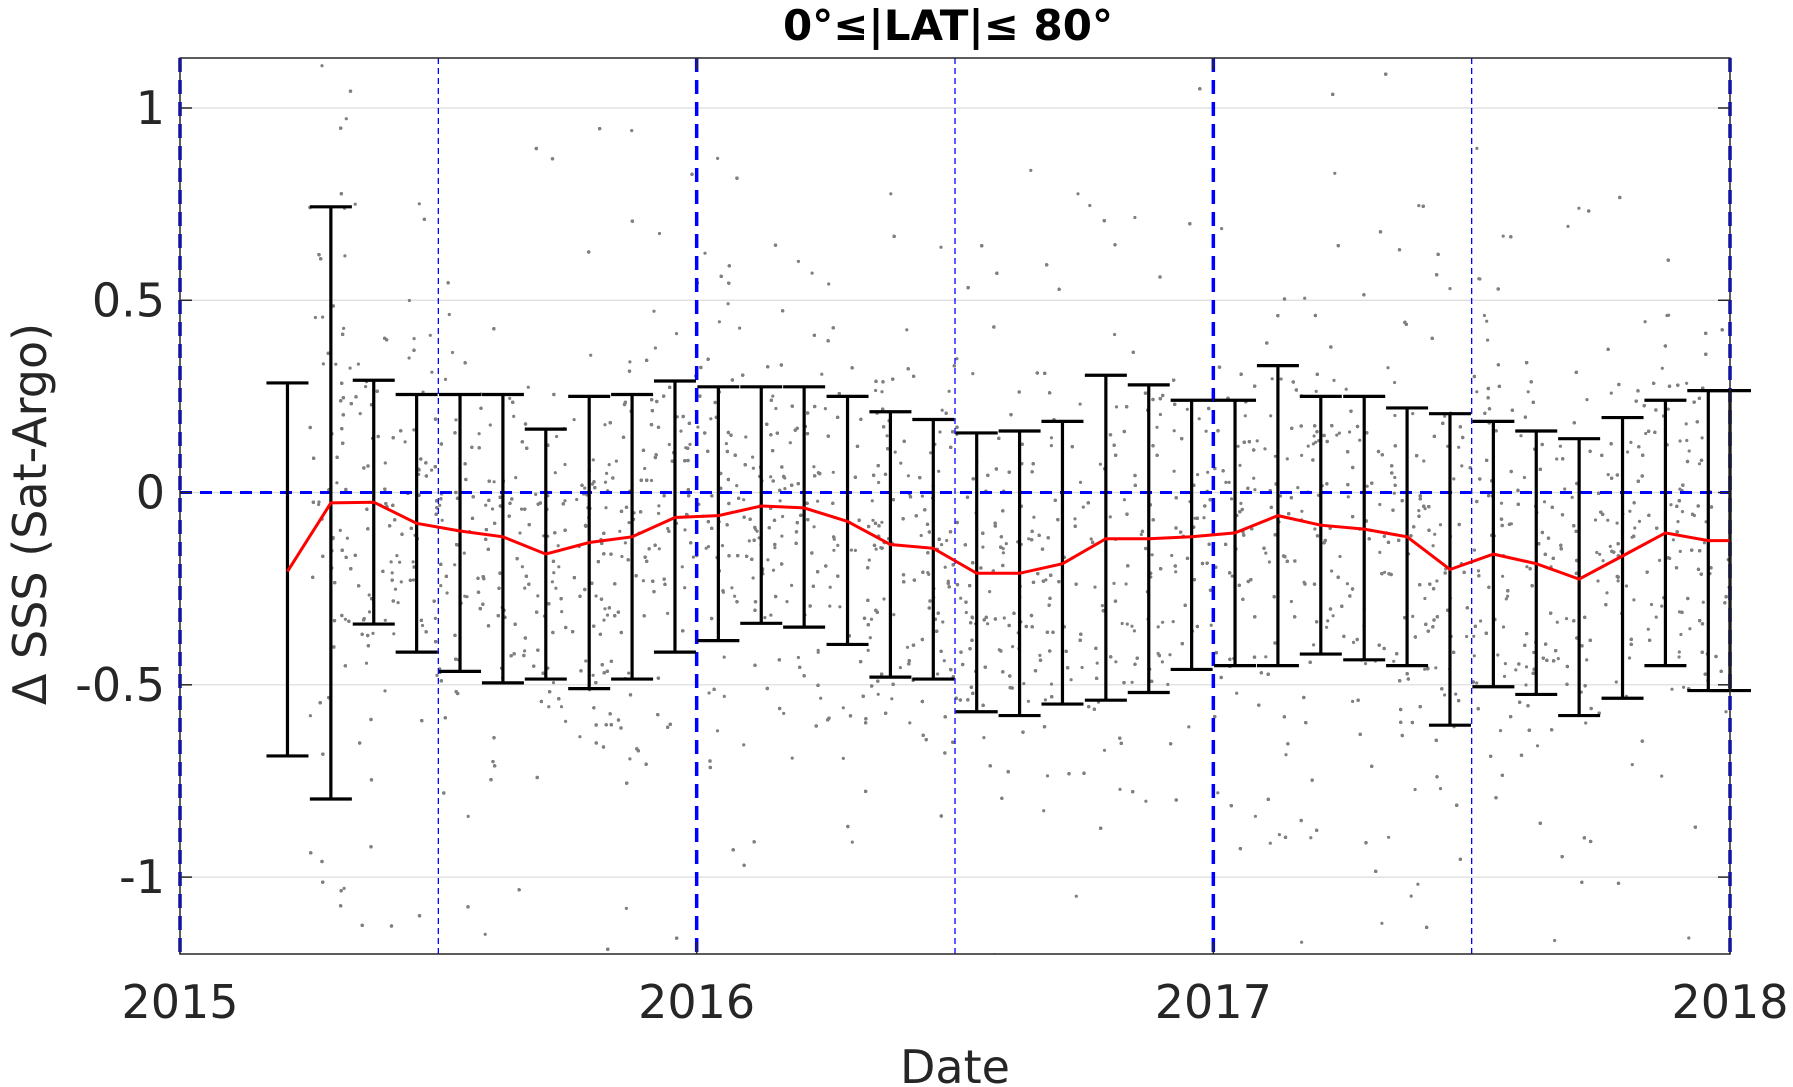 The image size is (1793, 1087). What do you see at coordinates (948, 25) in the screenshot?
I see `chart-title: 0°≤|LAT|≤ 80°` at bounding box center [948, 25].